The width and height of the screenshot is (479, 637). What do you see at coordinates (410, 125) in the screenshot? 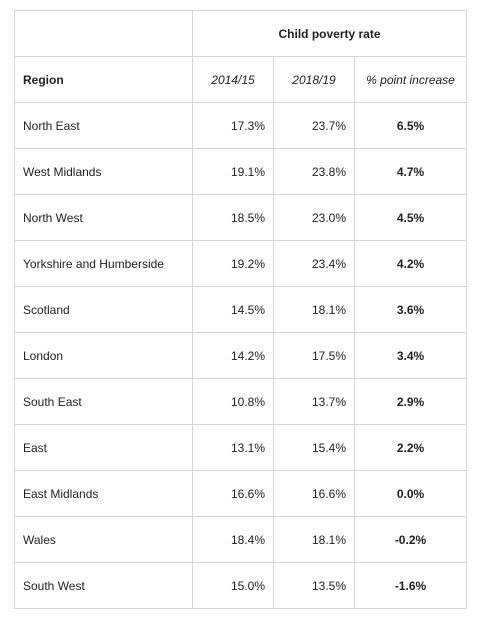
I see `increase-cell: 6.5%` at bounding box center [410, 125].